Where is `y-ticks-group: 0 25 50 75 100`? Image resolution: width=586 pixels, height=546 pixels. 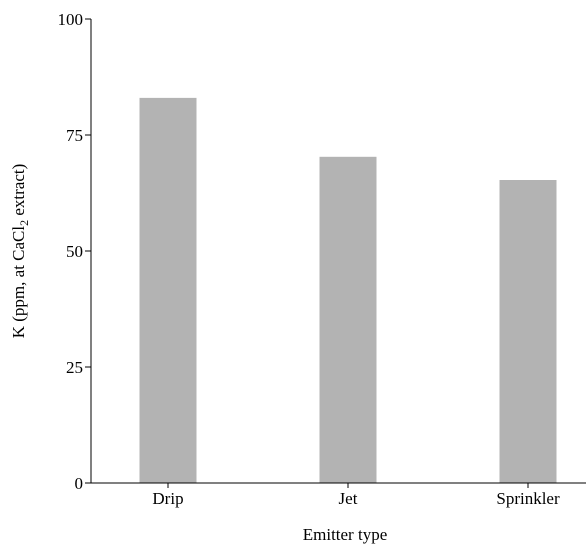
y-ticks-group: 0 25 50 75 100 is located at coordinates (74, 251).